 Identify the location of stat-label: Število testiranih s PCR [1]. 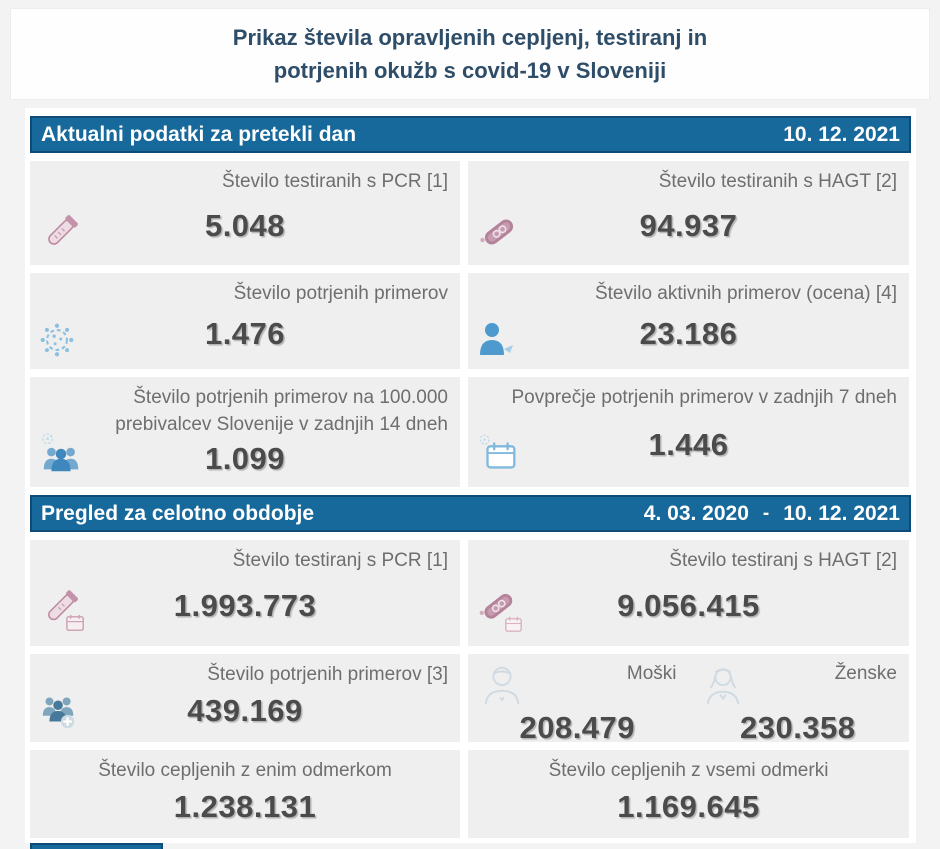
(335, 181).